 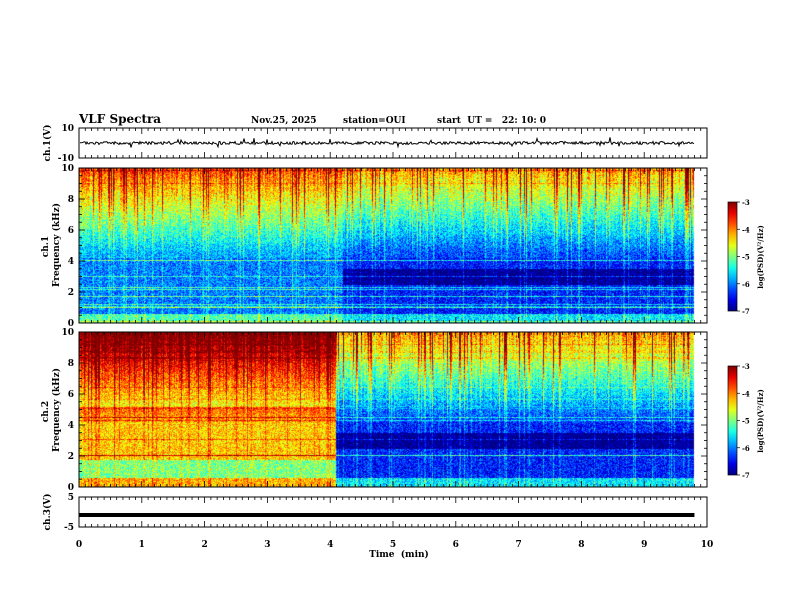 I want to click on ch1-spectrogram-ylabel: ch.1 Frequency (kHz), so click(x=51, y=245).